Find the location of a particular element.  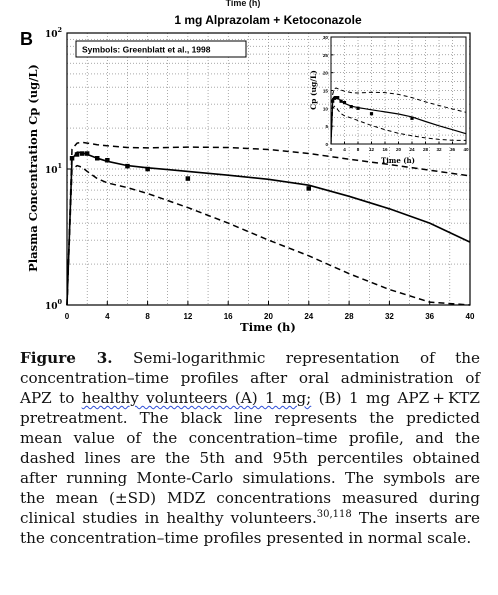

main-xtick-label-6: 24 is located at coordinates (308, 316).